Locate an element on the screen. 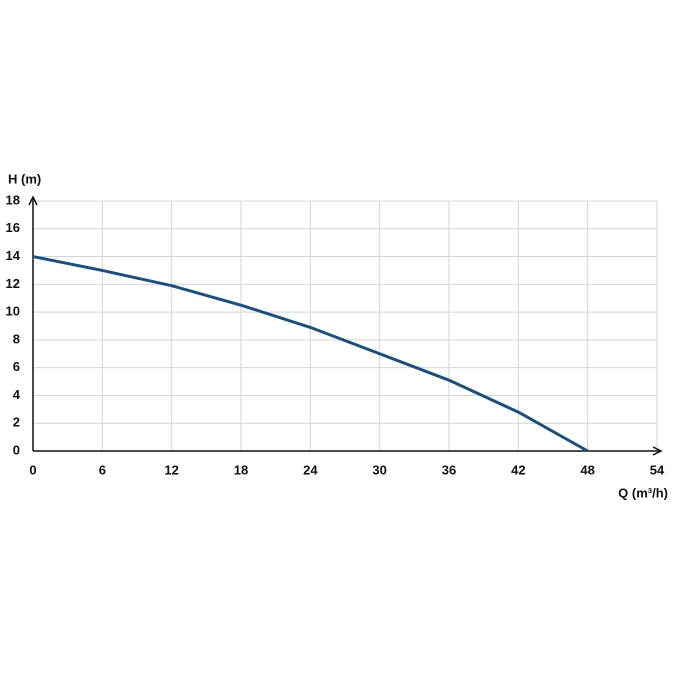  x-tick-label: 54 is located at coordinates (657, 469).